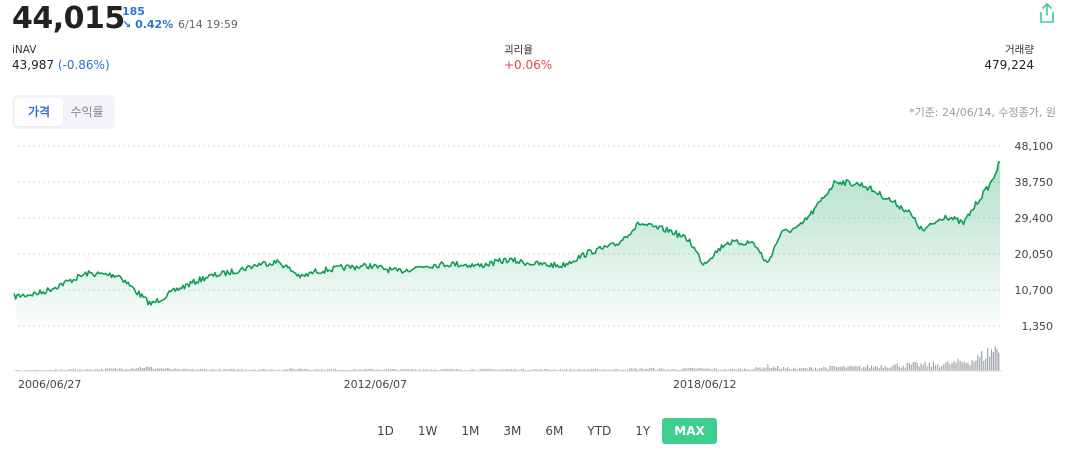  What do you see at coordinates (554, 431) in the screenshot?
I see `range-6m: 6M` at bounding box center [554, 431].